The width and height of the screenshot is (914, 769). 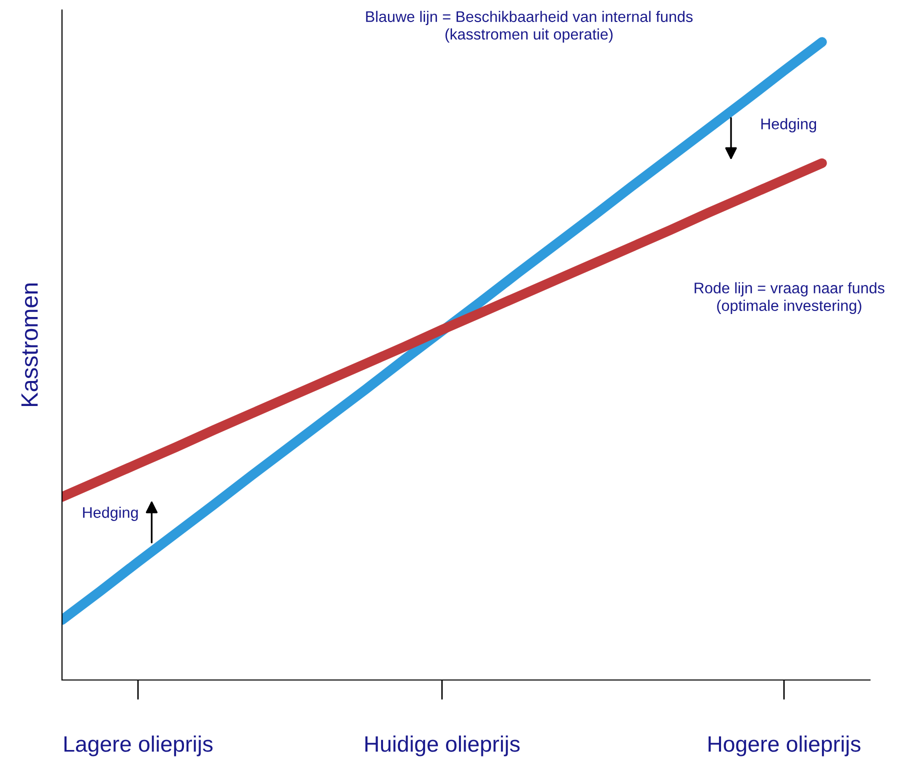 What do you see at coordinates (789, 298) in the screenshot?
I see `annotation: Rode lijn = vraag naar funds (optimale investering)` at bounding box center [789, 298].